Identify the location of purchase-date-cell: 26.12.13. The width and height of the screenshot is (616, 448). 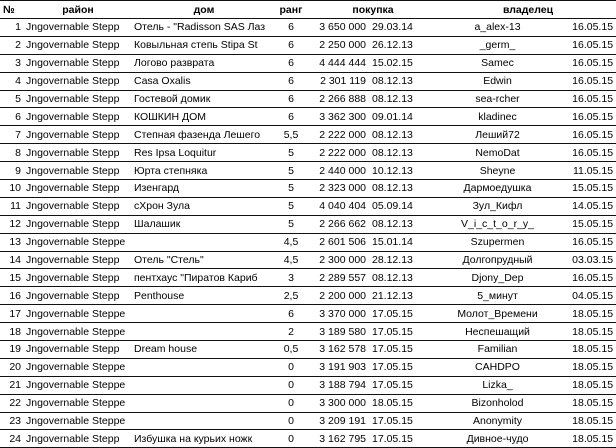
(405, 45).